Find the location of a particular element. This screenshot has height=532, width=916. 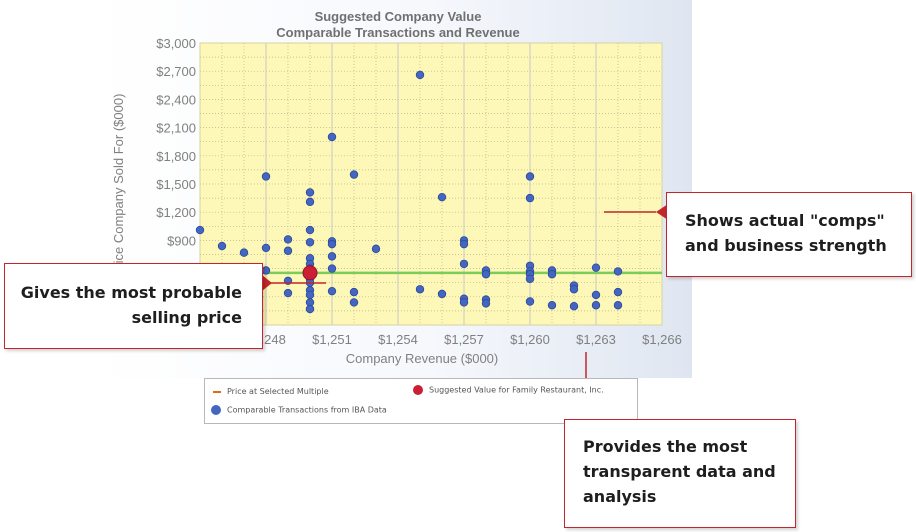

legend-label-comps: Comparable Transactions from IBA Data is located at coordinates (307, 410).